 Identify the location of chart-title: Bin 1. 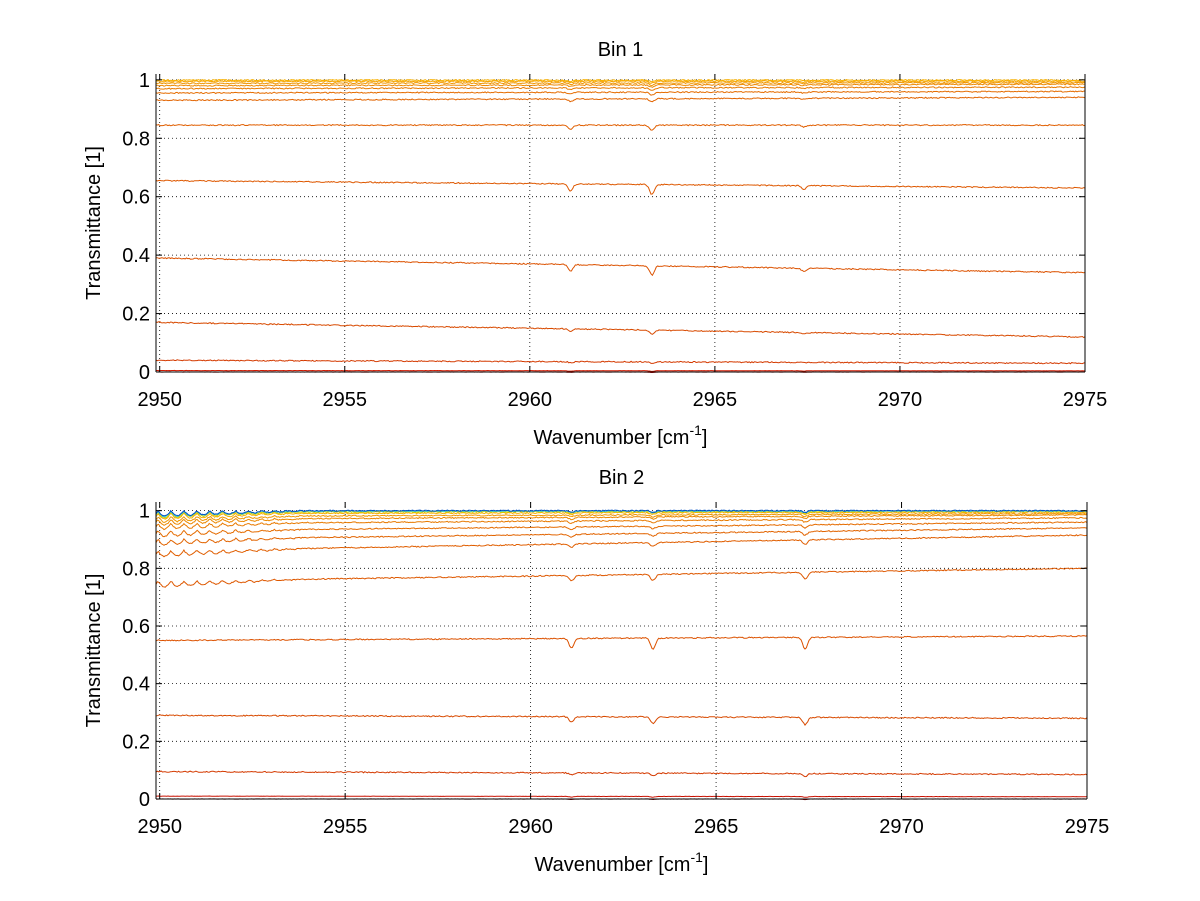
(621, 50).